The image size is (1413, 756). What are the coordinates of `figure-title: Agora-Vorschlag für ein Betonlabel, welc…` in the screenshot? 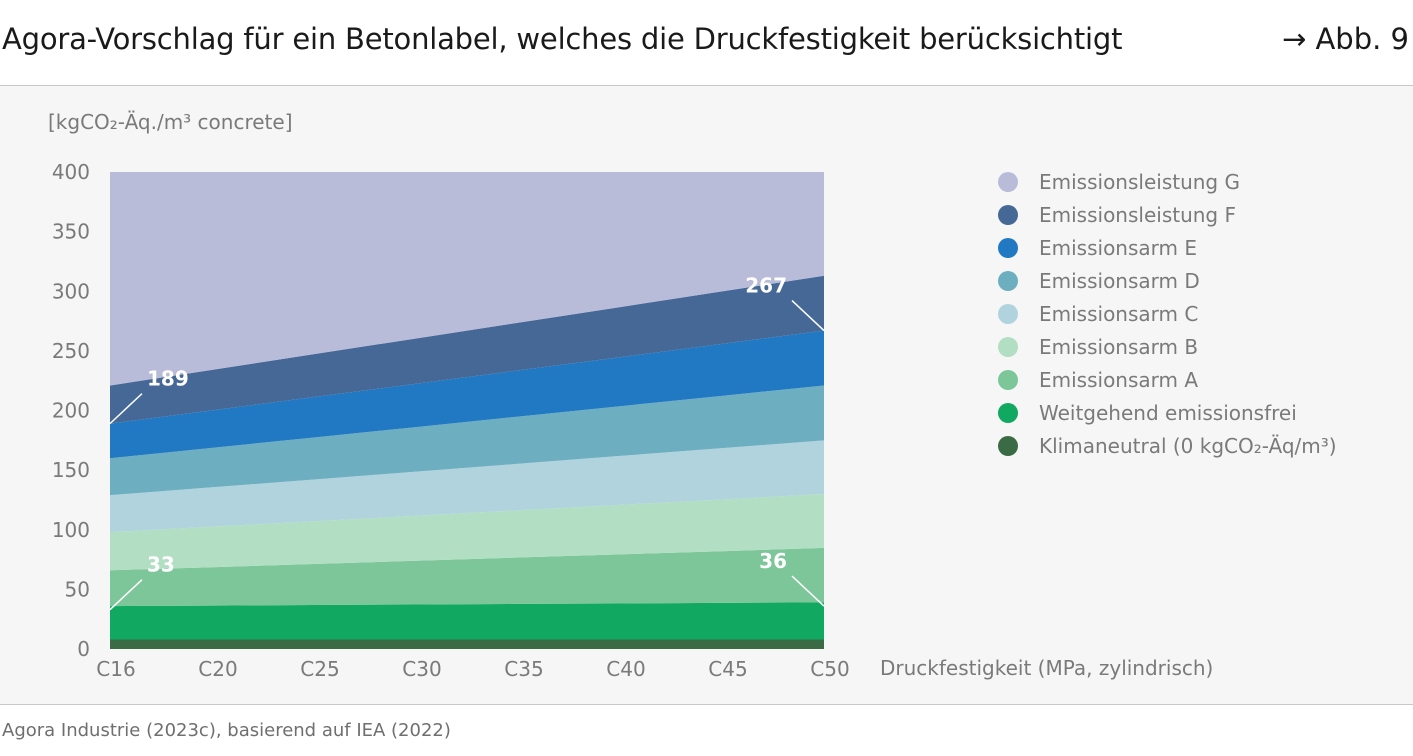 It's located at (562, 39).